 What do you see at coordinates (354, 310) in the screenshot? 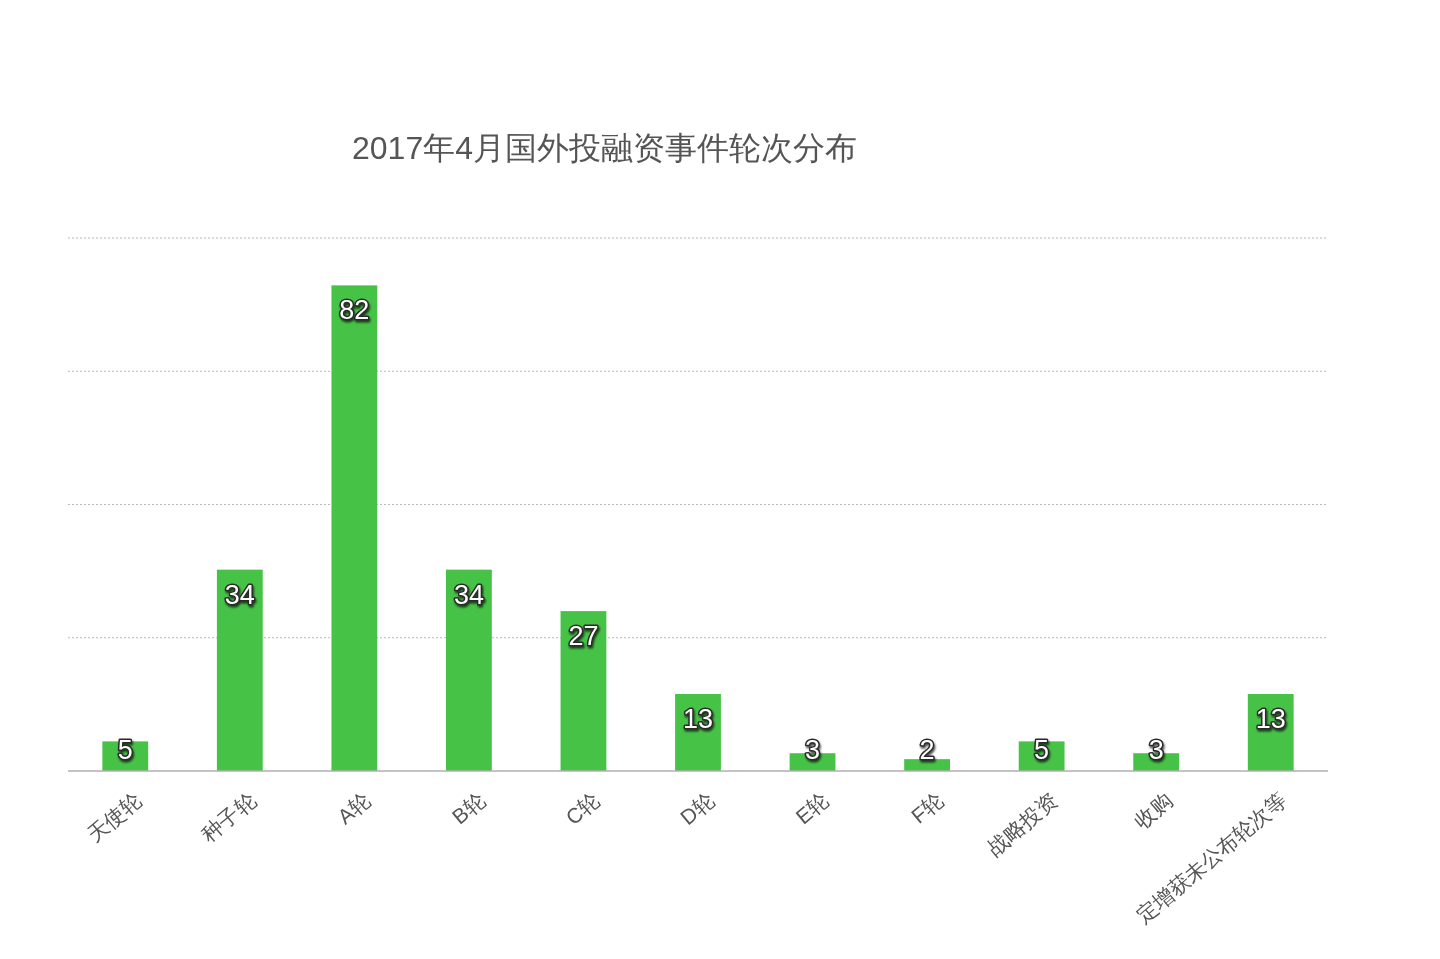
I see `data-label: 82` at bounding box center [354, 310].